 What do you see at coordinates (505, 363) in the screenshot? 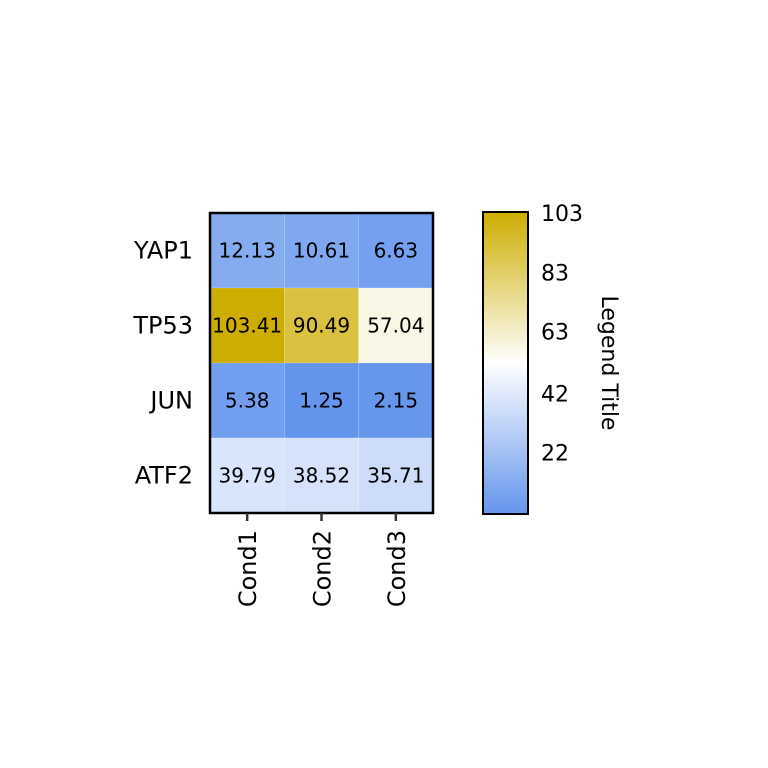
I see `legend-colorbar` at bounding box center [505, 363].